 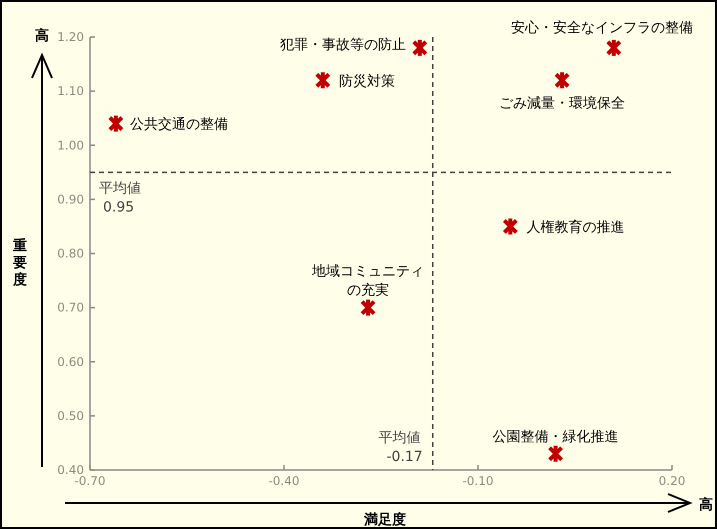 What do you see at coordinates (70, 253) in the screenshot?
I see `y-tick-label: 0.80` at bounding box center [70, 253].